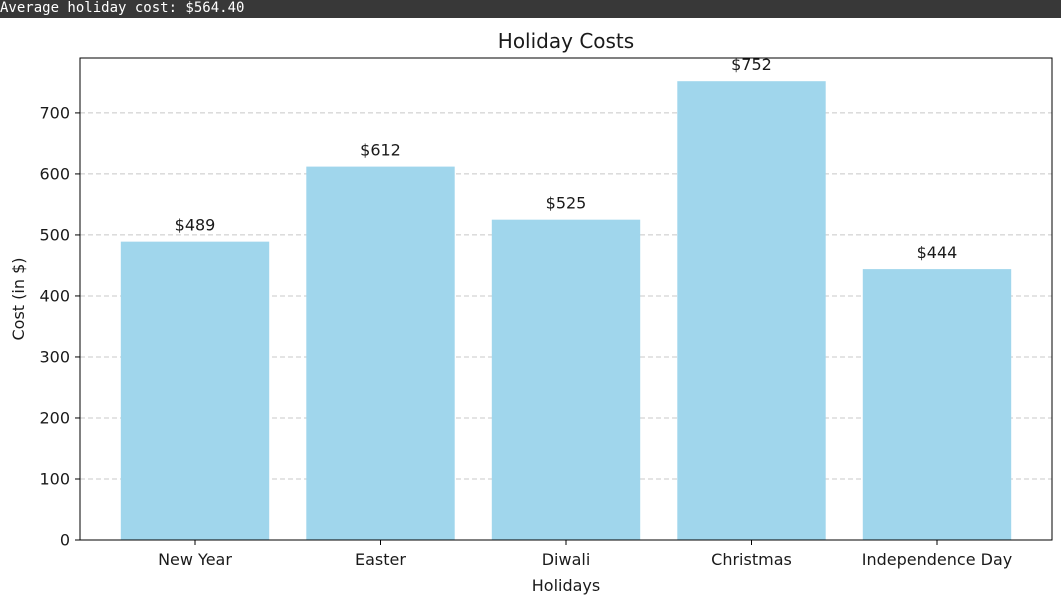 This screenshot has height=602, width=1061. What do you see at coordinates (18, 299) in the screenshot?
I see `y-axis-label: Cost (in $)` at bounding box center [18, 299].